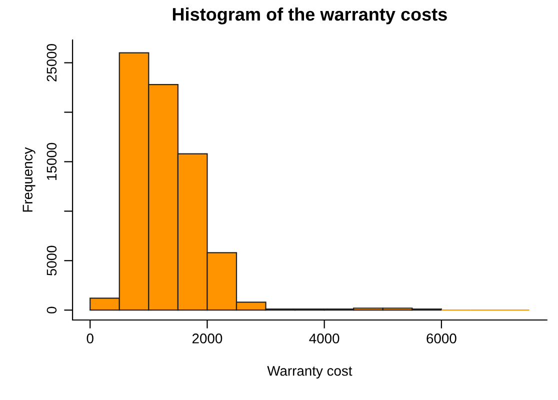 The image size is (558, 400). What do you see at coordinates (90, 339) in the screenshot?
I see `x-tick-label: 0` at bounding box center [90, 339].